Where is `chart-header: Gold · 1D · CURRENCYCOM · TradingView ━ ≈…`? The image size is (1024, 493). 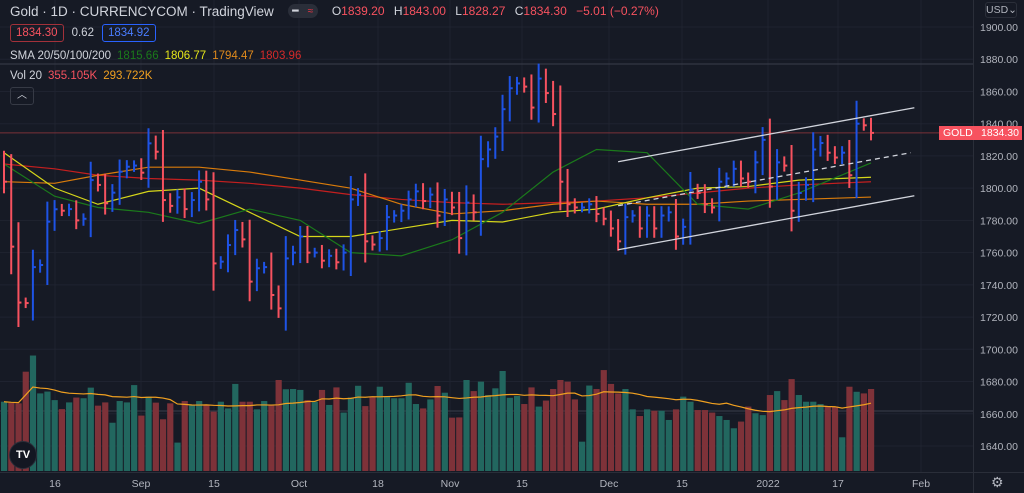 chart-header: Gold · 1D · CURRENCYCOM · TradingView ━ ≈… is located at coordinates (337, 11).